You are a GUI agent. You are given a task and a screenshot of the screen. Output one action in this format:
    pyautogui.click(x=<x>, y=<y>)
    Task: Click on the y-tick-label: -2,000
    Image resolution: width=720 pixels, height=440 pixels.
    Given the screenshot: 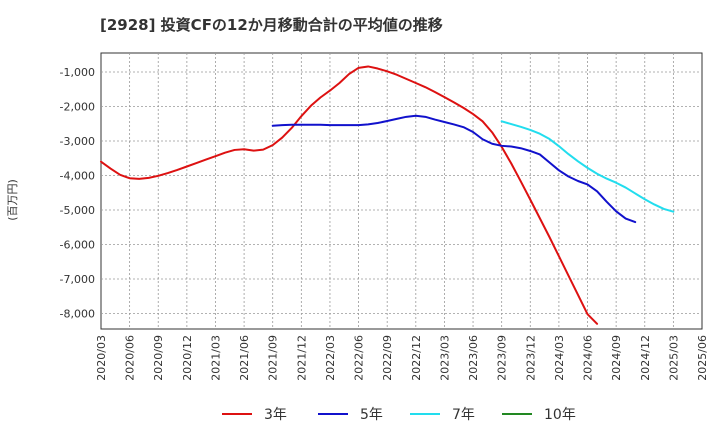 What is the action you would take?
    pyautogui.click(x=77, y=106)
    